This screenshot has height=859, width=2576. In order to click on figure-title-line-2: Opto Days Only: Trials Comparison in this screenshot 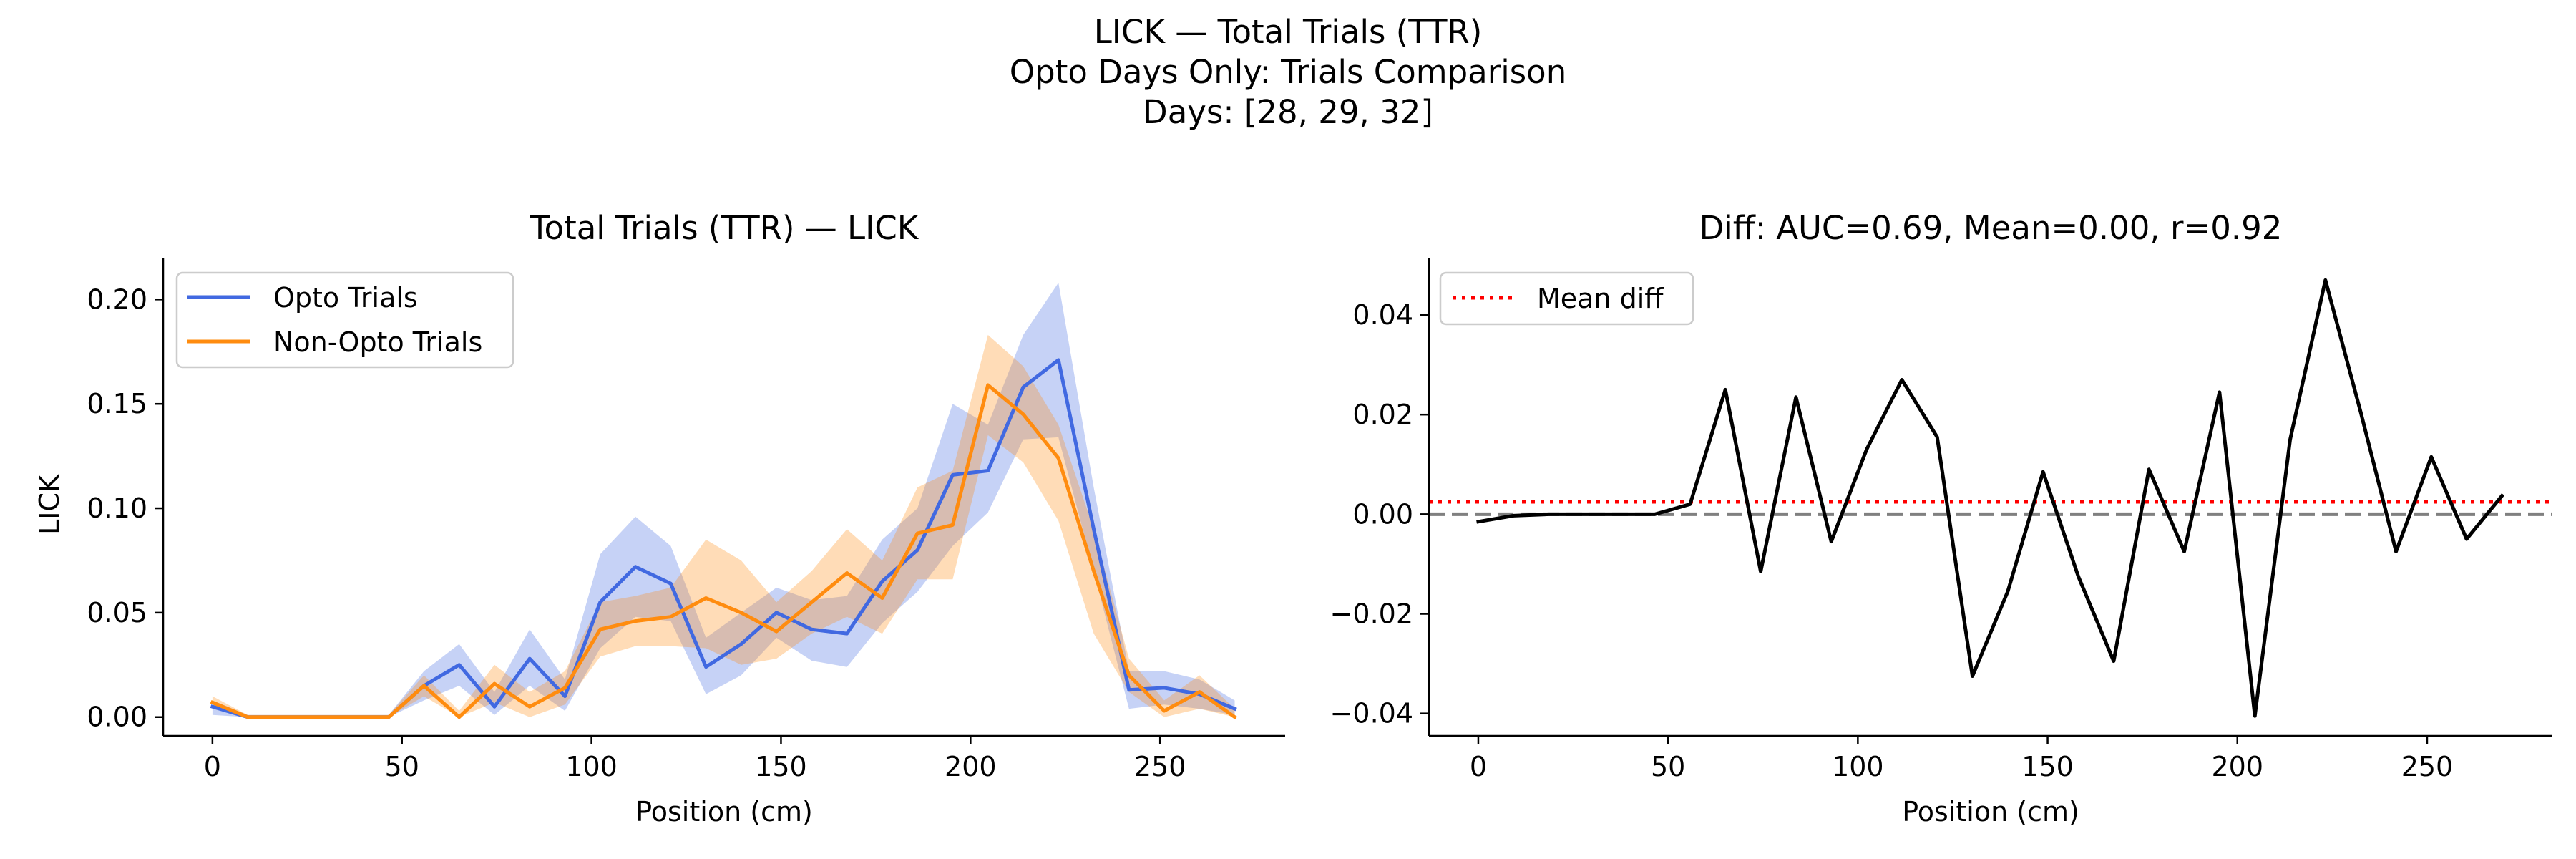, I will do `click(1288, 72)`.